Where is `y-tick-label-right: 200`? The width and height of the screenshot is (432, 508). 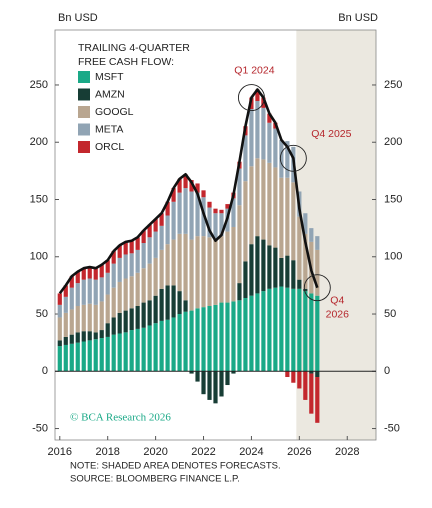 y-tick-label-right: 200 is located at coordinates (393, 142).